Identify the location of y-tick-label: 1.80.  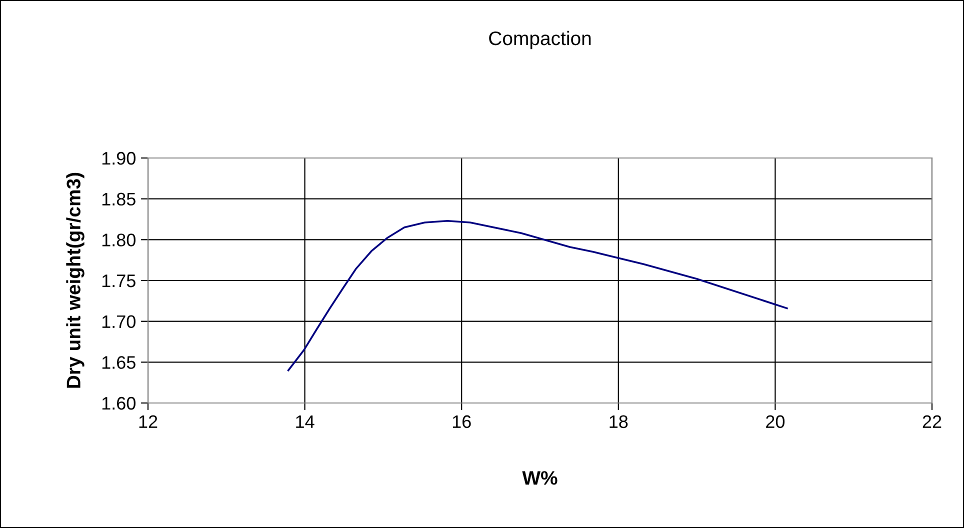
(119, 240).